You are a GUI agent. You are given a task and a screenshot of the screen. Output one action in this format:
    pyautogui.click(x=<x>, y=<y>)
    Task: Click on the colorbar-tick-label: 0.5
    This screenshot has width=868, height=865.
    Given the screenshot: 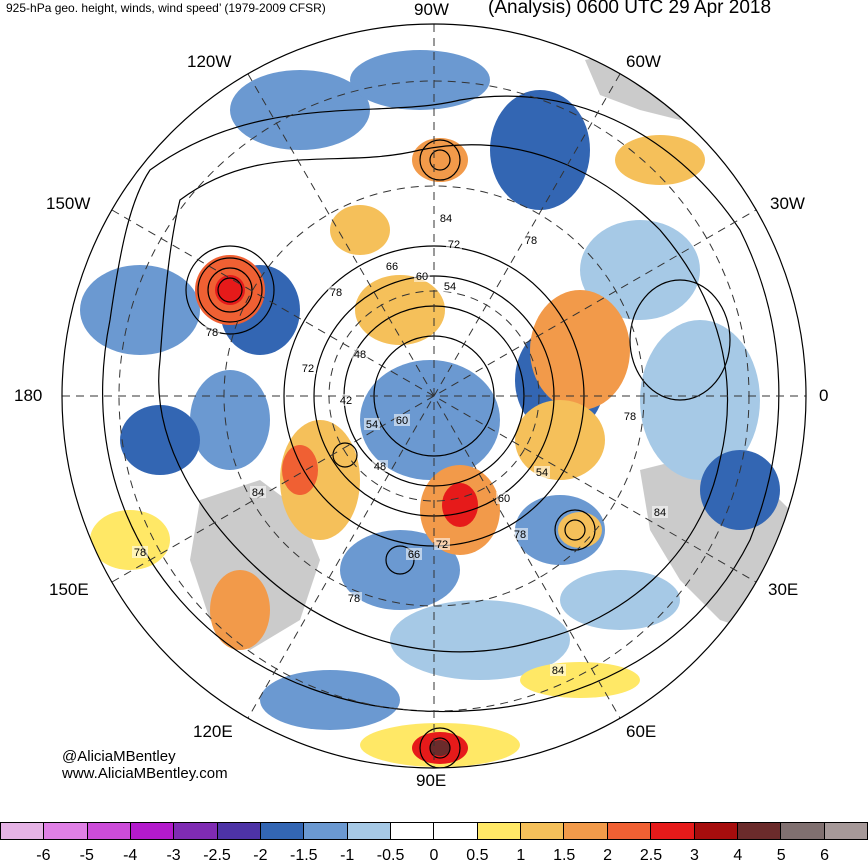 What is the action you would take?
    pyautogui.click(x=477, y=855)
    